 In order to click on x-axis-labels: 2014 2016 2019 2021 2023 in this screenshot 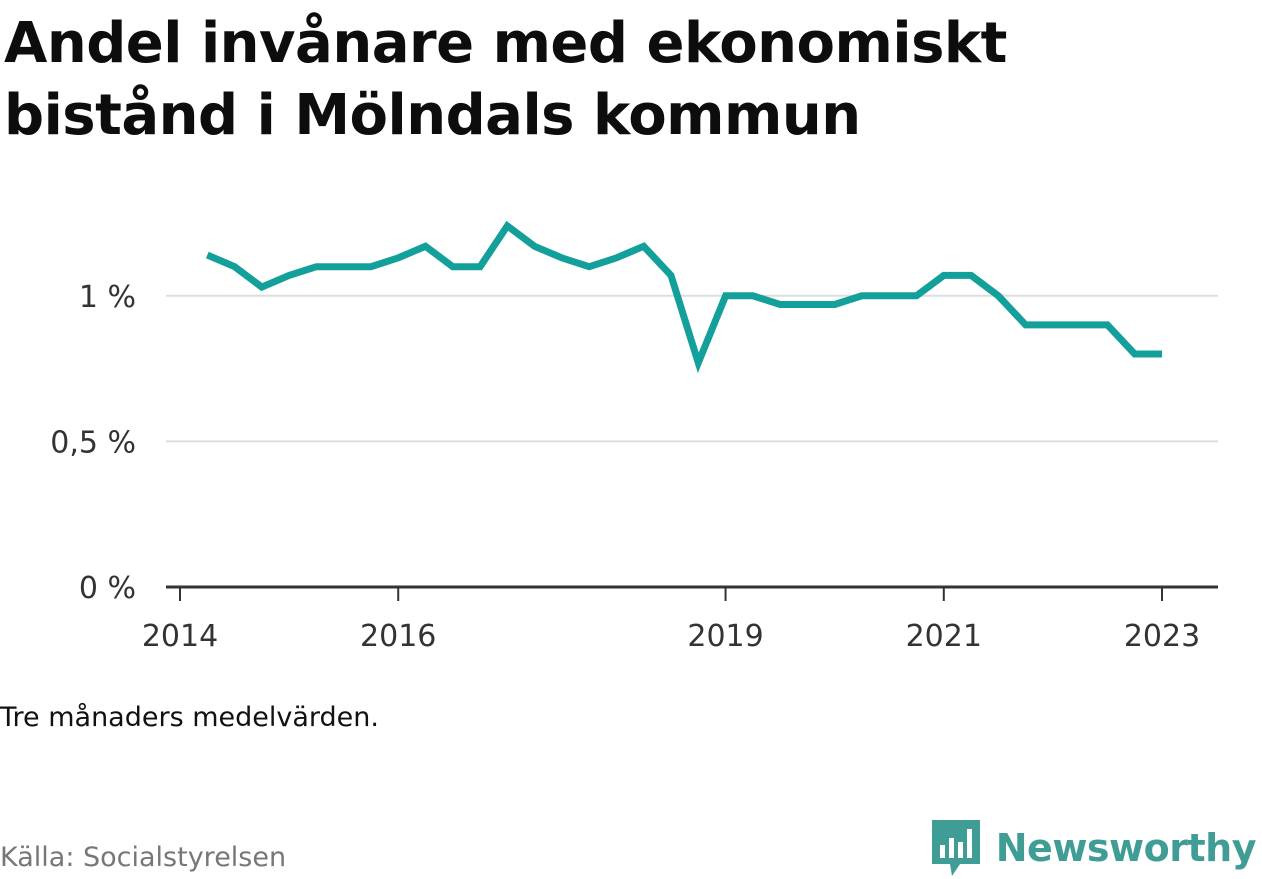, I will do `click(671, 636)`.